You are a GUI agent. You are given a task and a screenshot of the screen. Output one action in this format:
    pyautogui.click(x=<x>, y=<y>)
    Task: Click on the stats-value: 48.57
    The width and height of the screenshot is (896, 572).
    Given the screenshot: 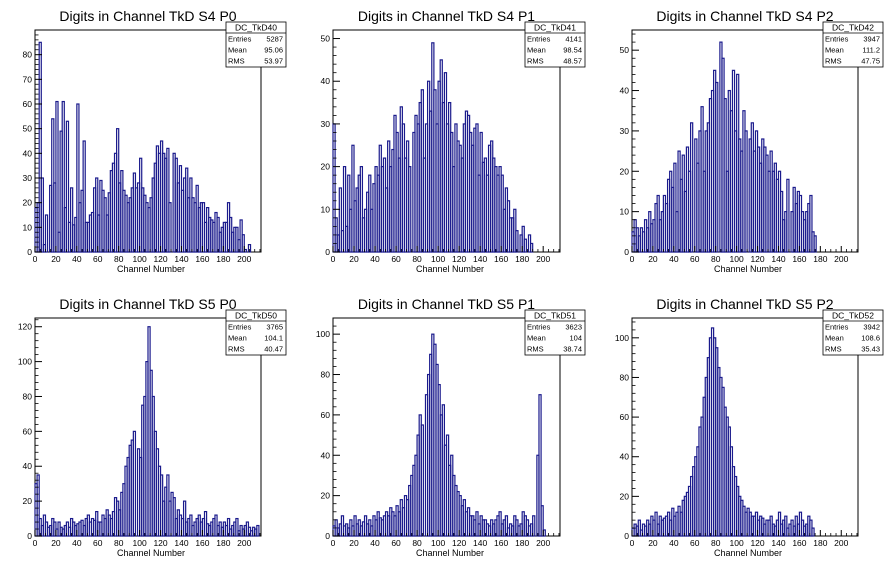 What is the action you would take?
    pyautogui.click(x=572, y=61)
    